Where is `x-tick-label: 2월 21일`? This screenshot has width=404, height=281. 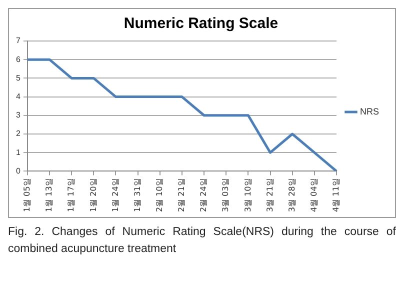
x-tick-label: 2월 21일 is located at coordinates (181, 195).